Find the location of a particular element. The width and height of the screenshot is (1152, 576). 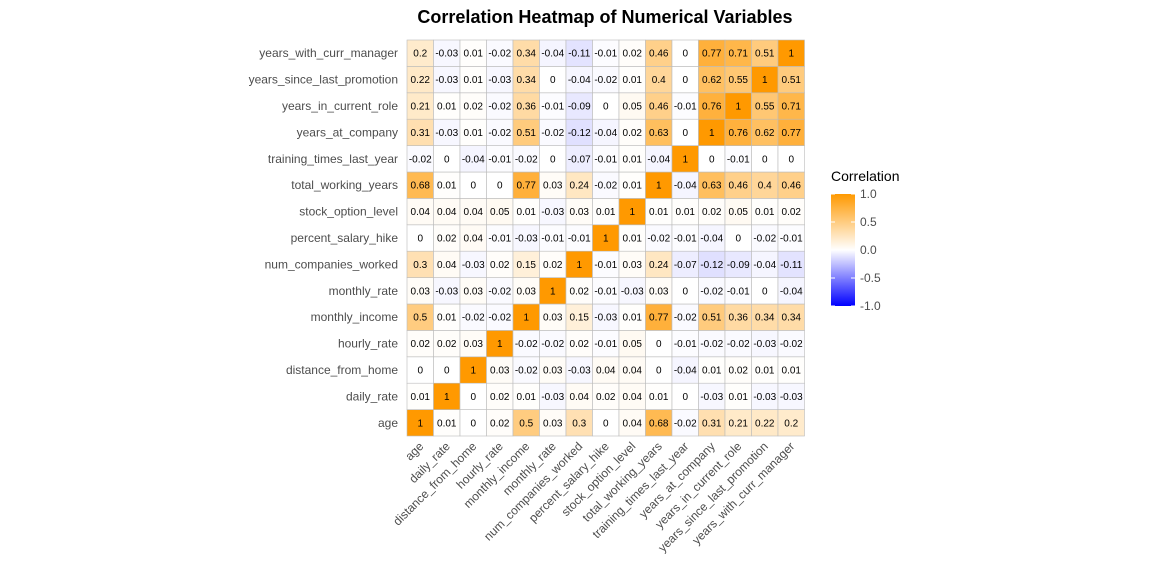

cell-value-label: 0.05 is located at coordinates (500, 212).